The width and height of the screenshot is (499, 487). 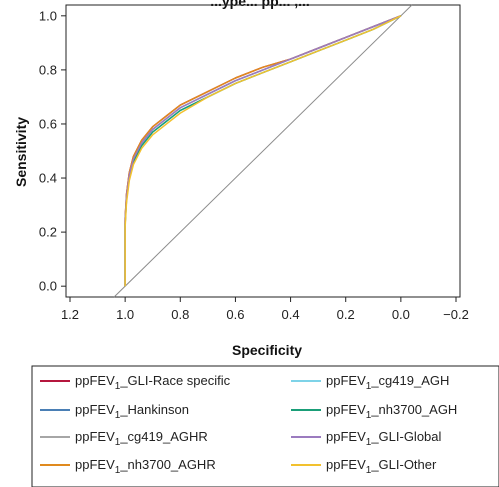 I want to click on x-tick-label: 1.0, so click(x=125, y=314).